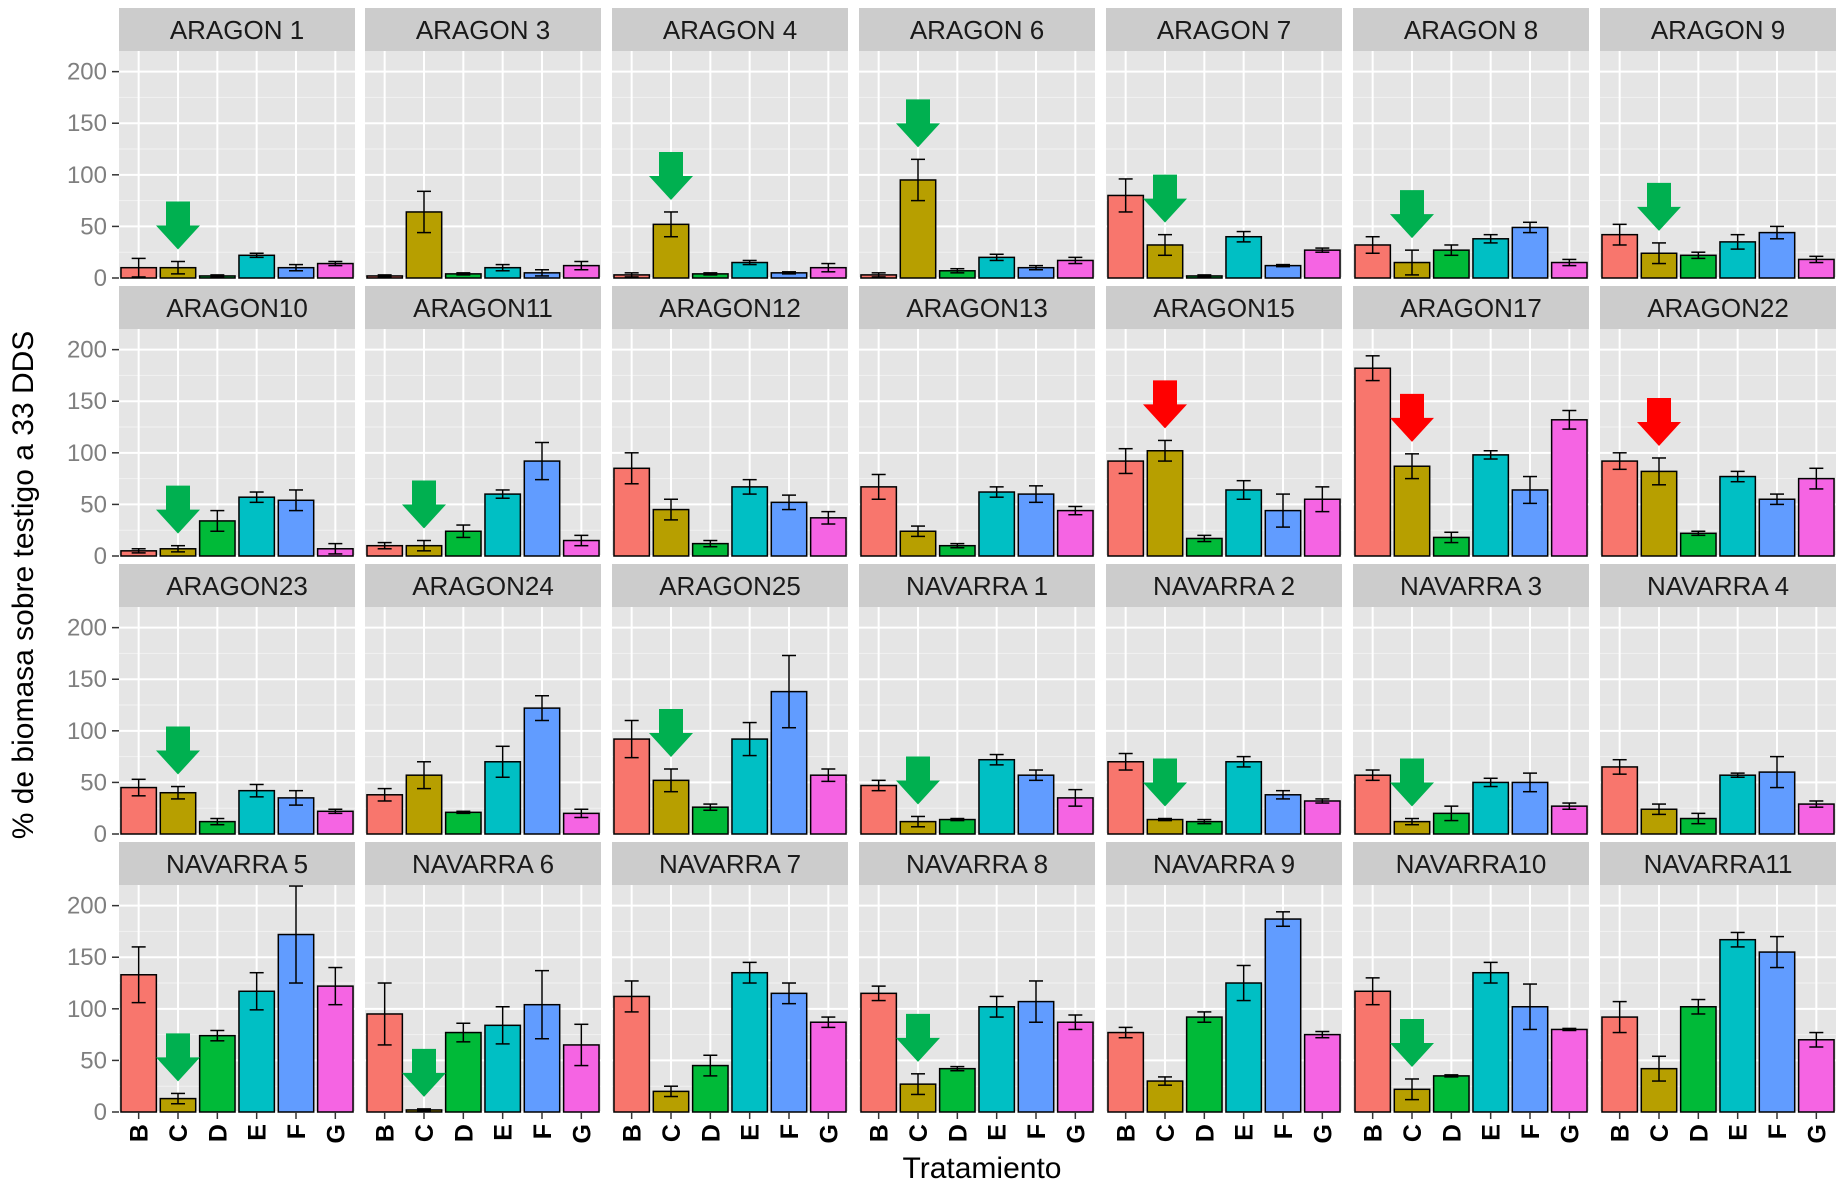  I want to click on panel: ARAGON 6, so click(977, 143).